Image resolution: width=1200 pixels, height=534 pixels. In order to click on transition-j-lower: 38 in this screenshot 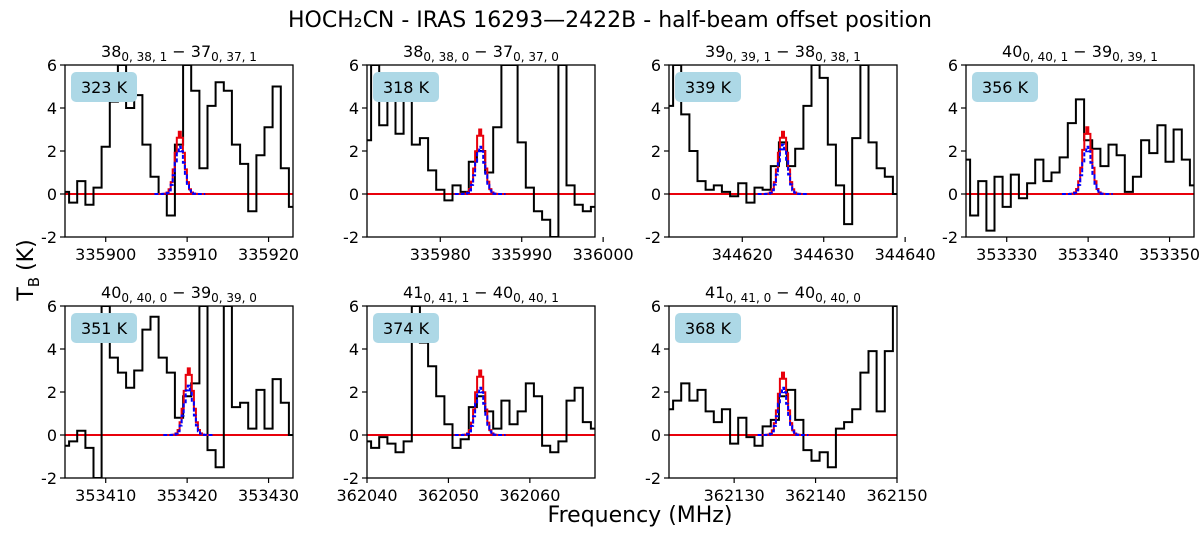, I will do `click(805, 51)`.